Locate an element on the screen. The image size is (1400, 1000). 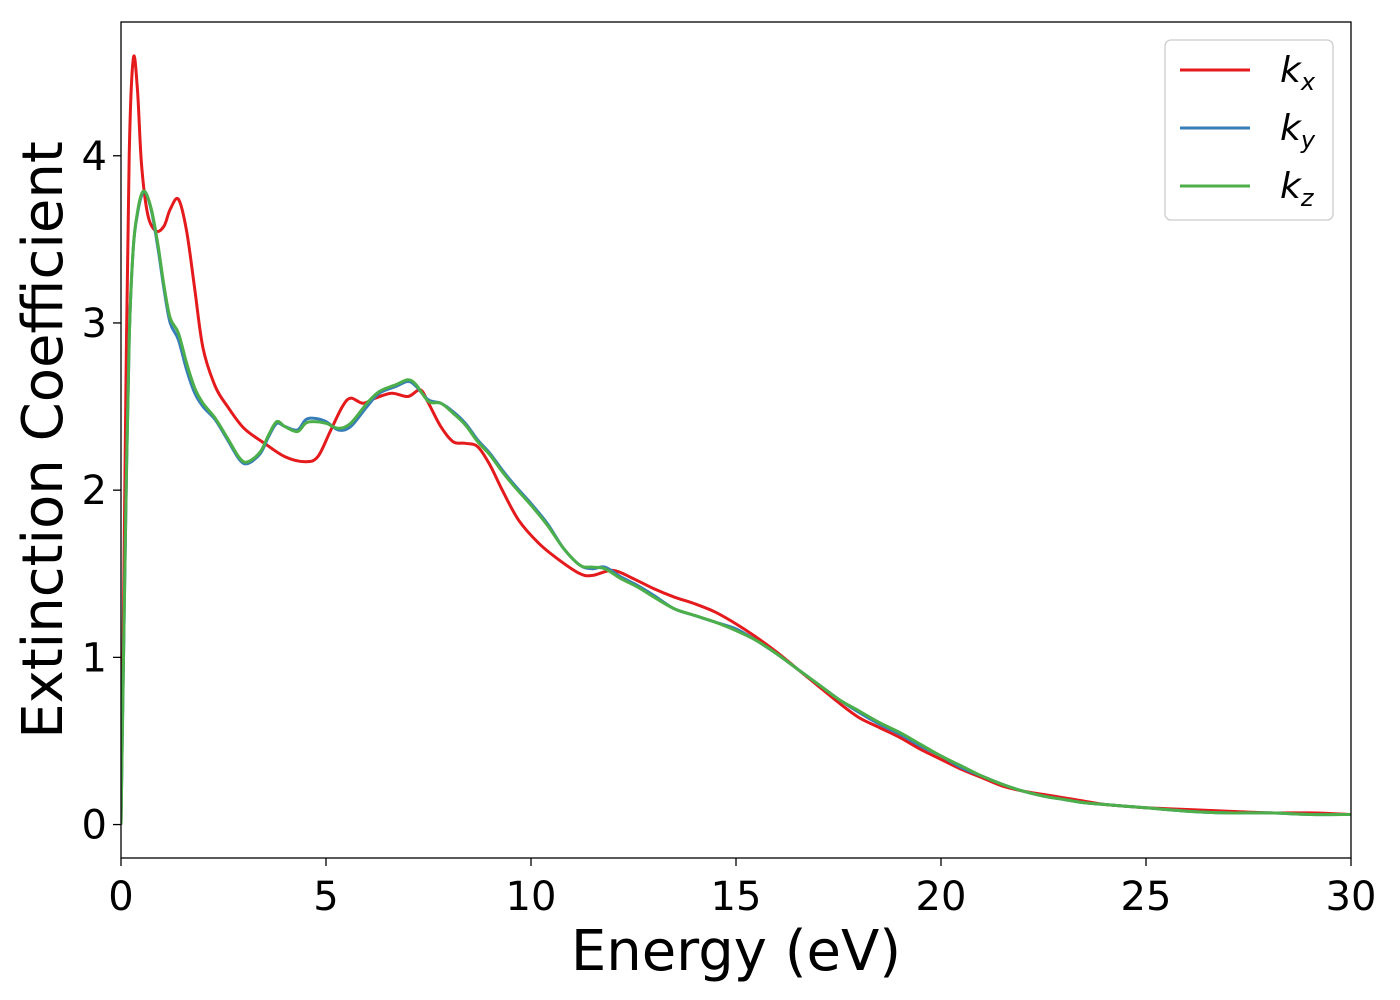
y-tick-label: 3 is located at coordinates (94, 324).